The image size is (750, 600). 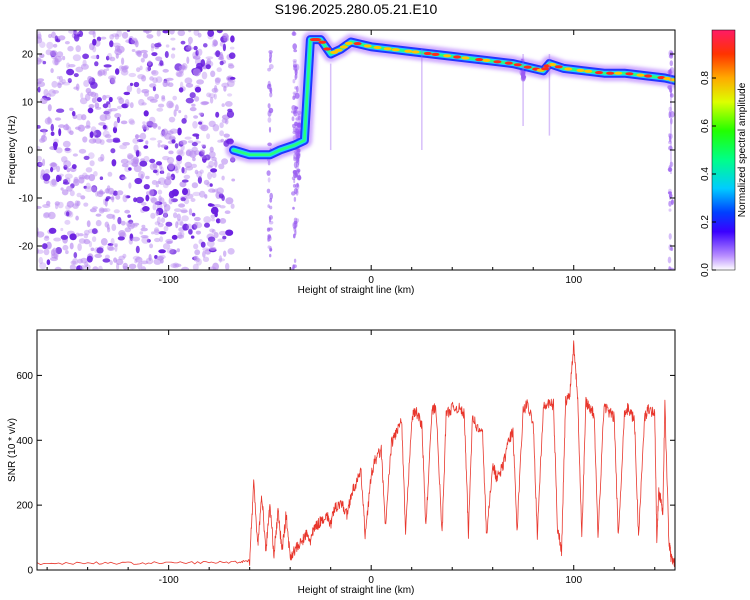 I want to click on snr-ylabel: SNR (10 * v/v), so click(x=12, y=450).